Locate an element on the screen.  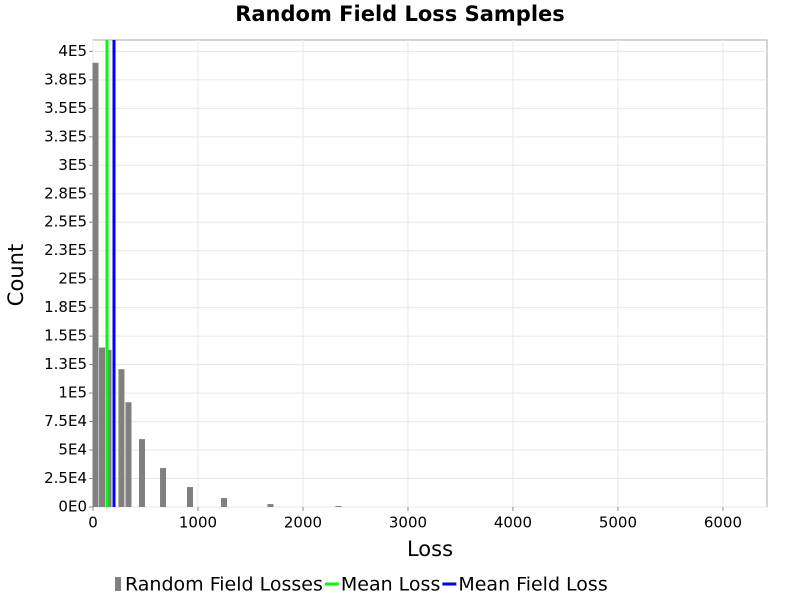
y-tick-label: 3.8E5 is located at coordinates (65, 79).